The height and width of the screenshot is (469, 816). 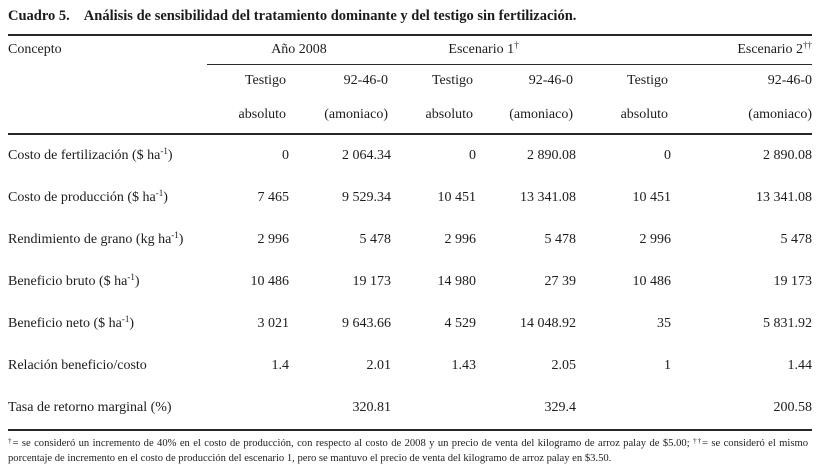 What do you see at coordinates (379, 365) in the screenshot?
I see `cell-value: 2.01` at bounding box center [379, 365].